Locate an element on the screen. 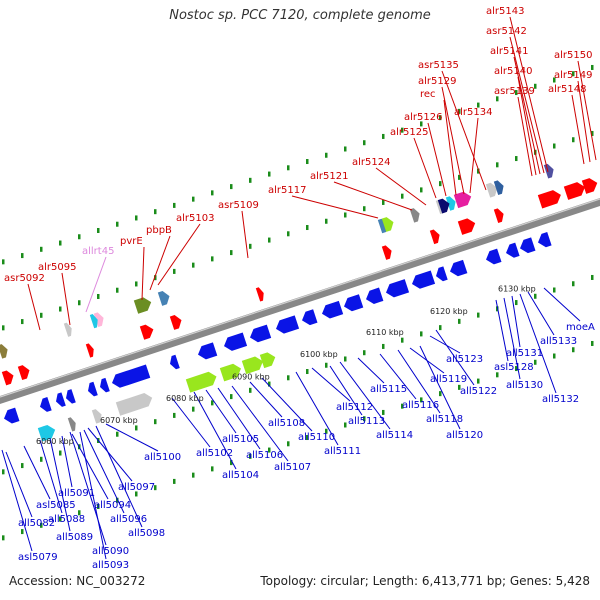  reverse-gene-label: all5122 is located at coordinates (478, 391).